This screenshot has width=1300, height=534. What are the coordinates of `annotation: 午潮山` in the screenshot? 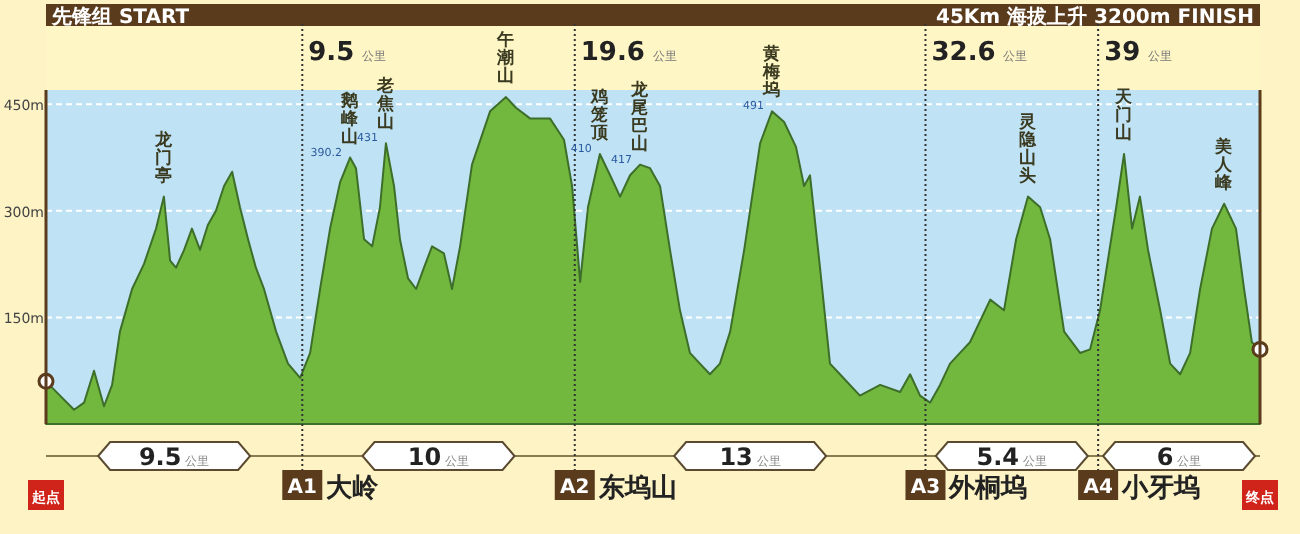 It's located at (504, 58).